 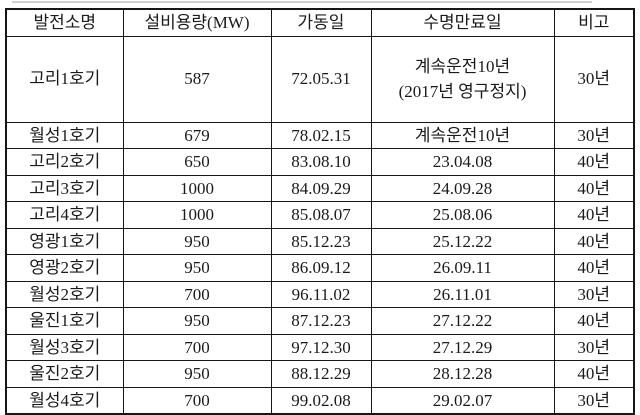 I want to click on cell-expiry-date: 23.04.08, so click(x=462, y=162).